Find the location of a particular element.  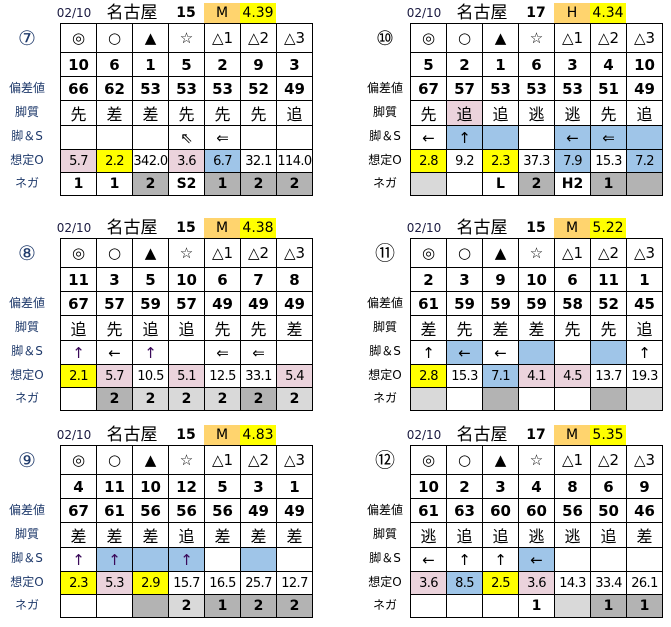

race-number: ⑩ is located at coordinates (385, 38).